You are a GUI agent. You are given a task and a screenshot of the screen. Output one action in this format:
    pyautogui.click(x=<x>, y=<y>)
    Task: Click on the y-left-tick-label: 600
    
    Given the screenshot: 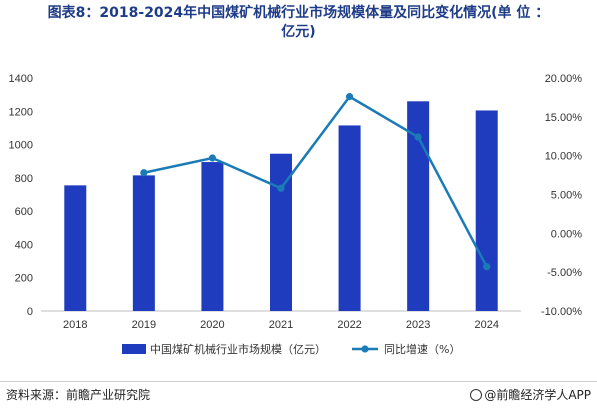 What is the action you would take?
    pyautogui.click(x=24, y=212)
    